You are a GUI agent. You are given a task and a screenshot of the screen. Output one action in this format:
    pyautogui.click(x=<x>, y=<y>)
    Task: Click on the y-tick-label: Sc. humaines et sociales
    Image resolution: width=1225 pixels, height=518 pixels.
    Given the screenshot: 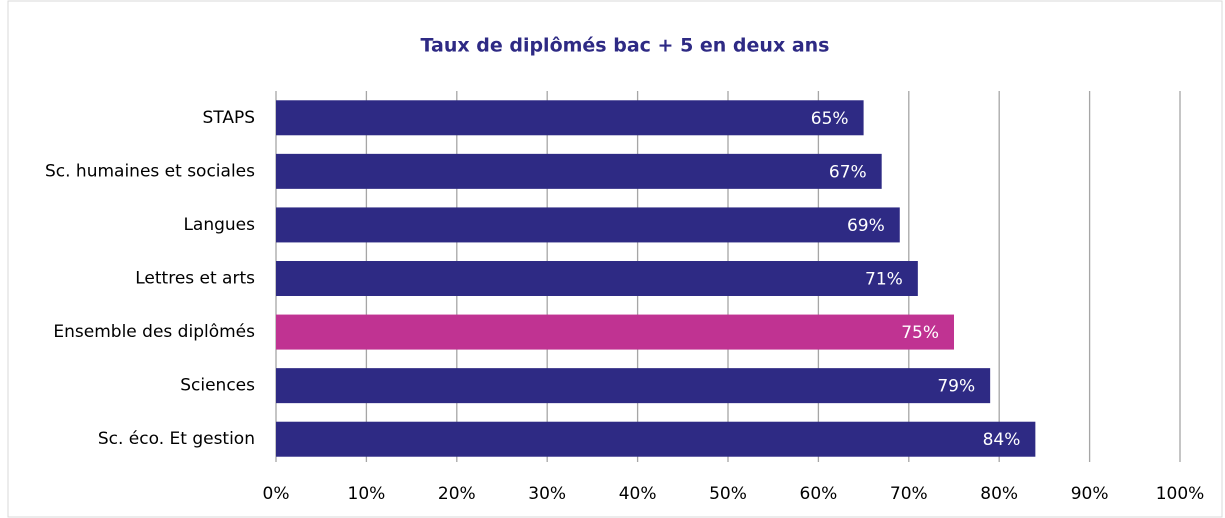 What is the action you would take?
    pyautogui.click(x=150, y=171)
    